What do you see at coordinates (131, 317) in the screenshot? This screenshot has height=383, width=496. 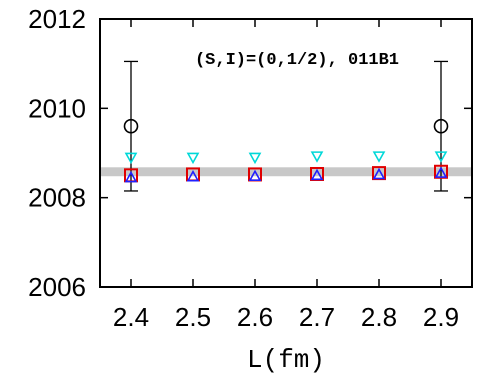 I see `x-tick-label-0: 2.4` at bounding box center [131, 317].